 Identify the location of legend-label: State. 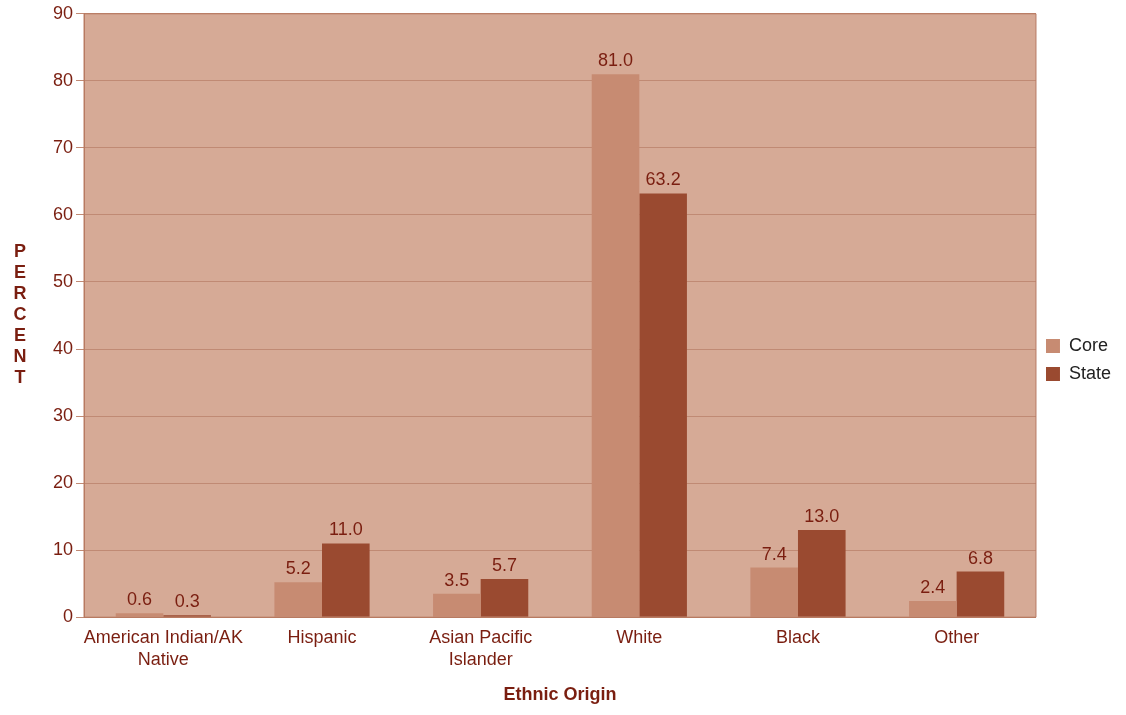
(1089, 372).